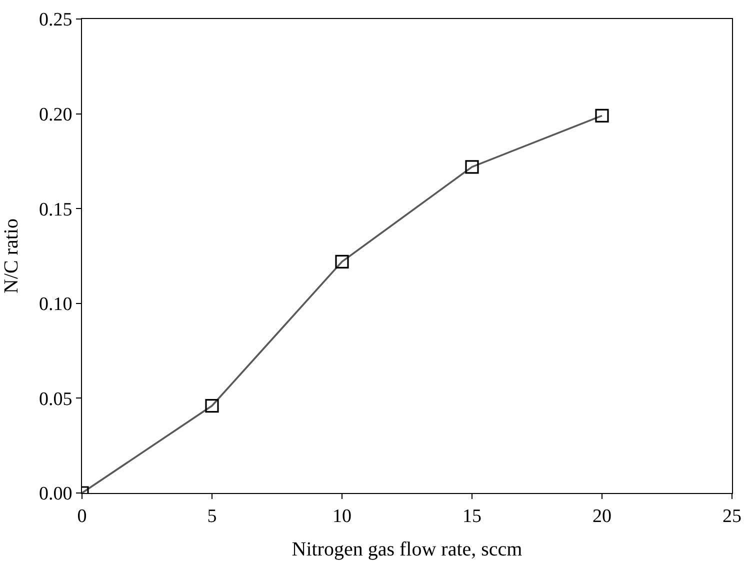 The image size is (752, 581). I want to click on y-tick-label: 0.00, so click(55, 494).